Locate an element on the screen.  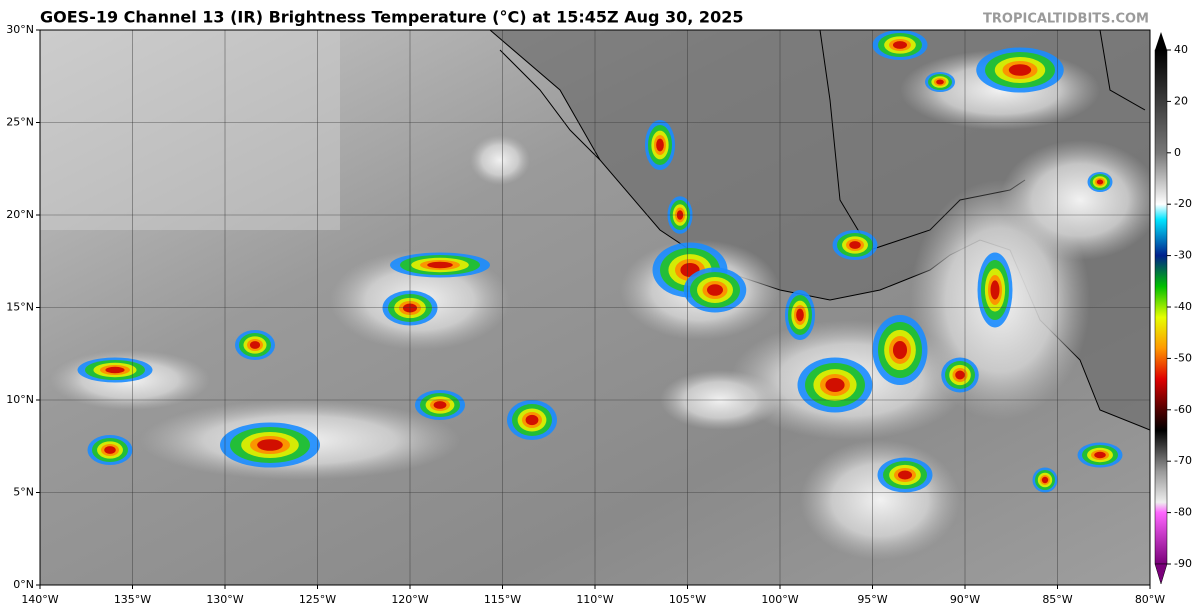
lon-tick-label: 85°W is located at coordinates (1057, 599).